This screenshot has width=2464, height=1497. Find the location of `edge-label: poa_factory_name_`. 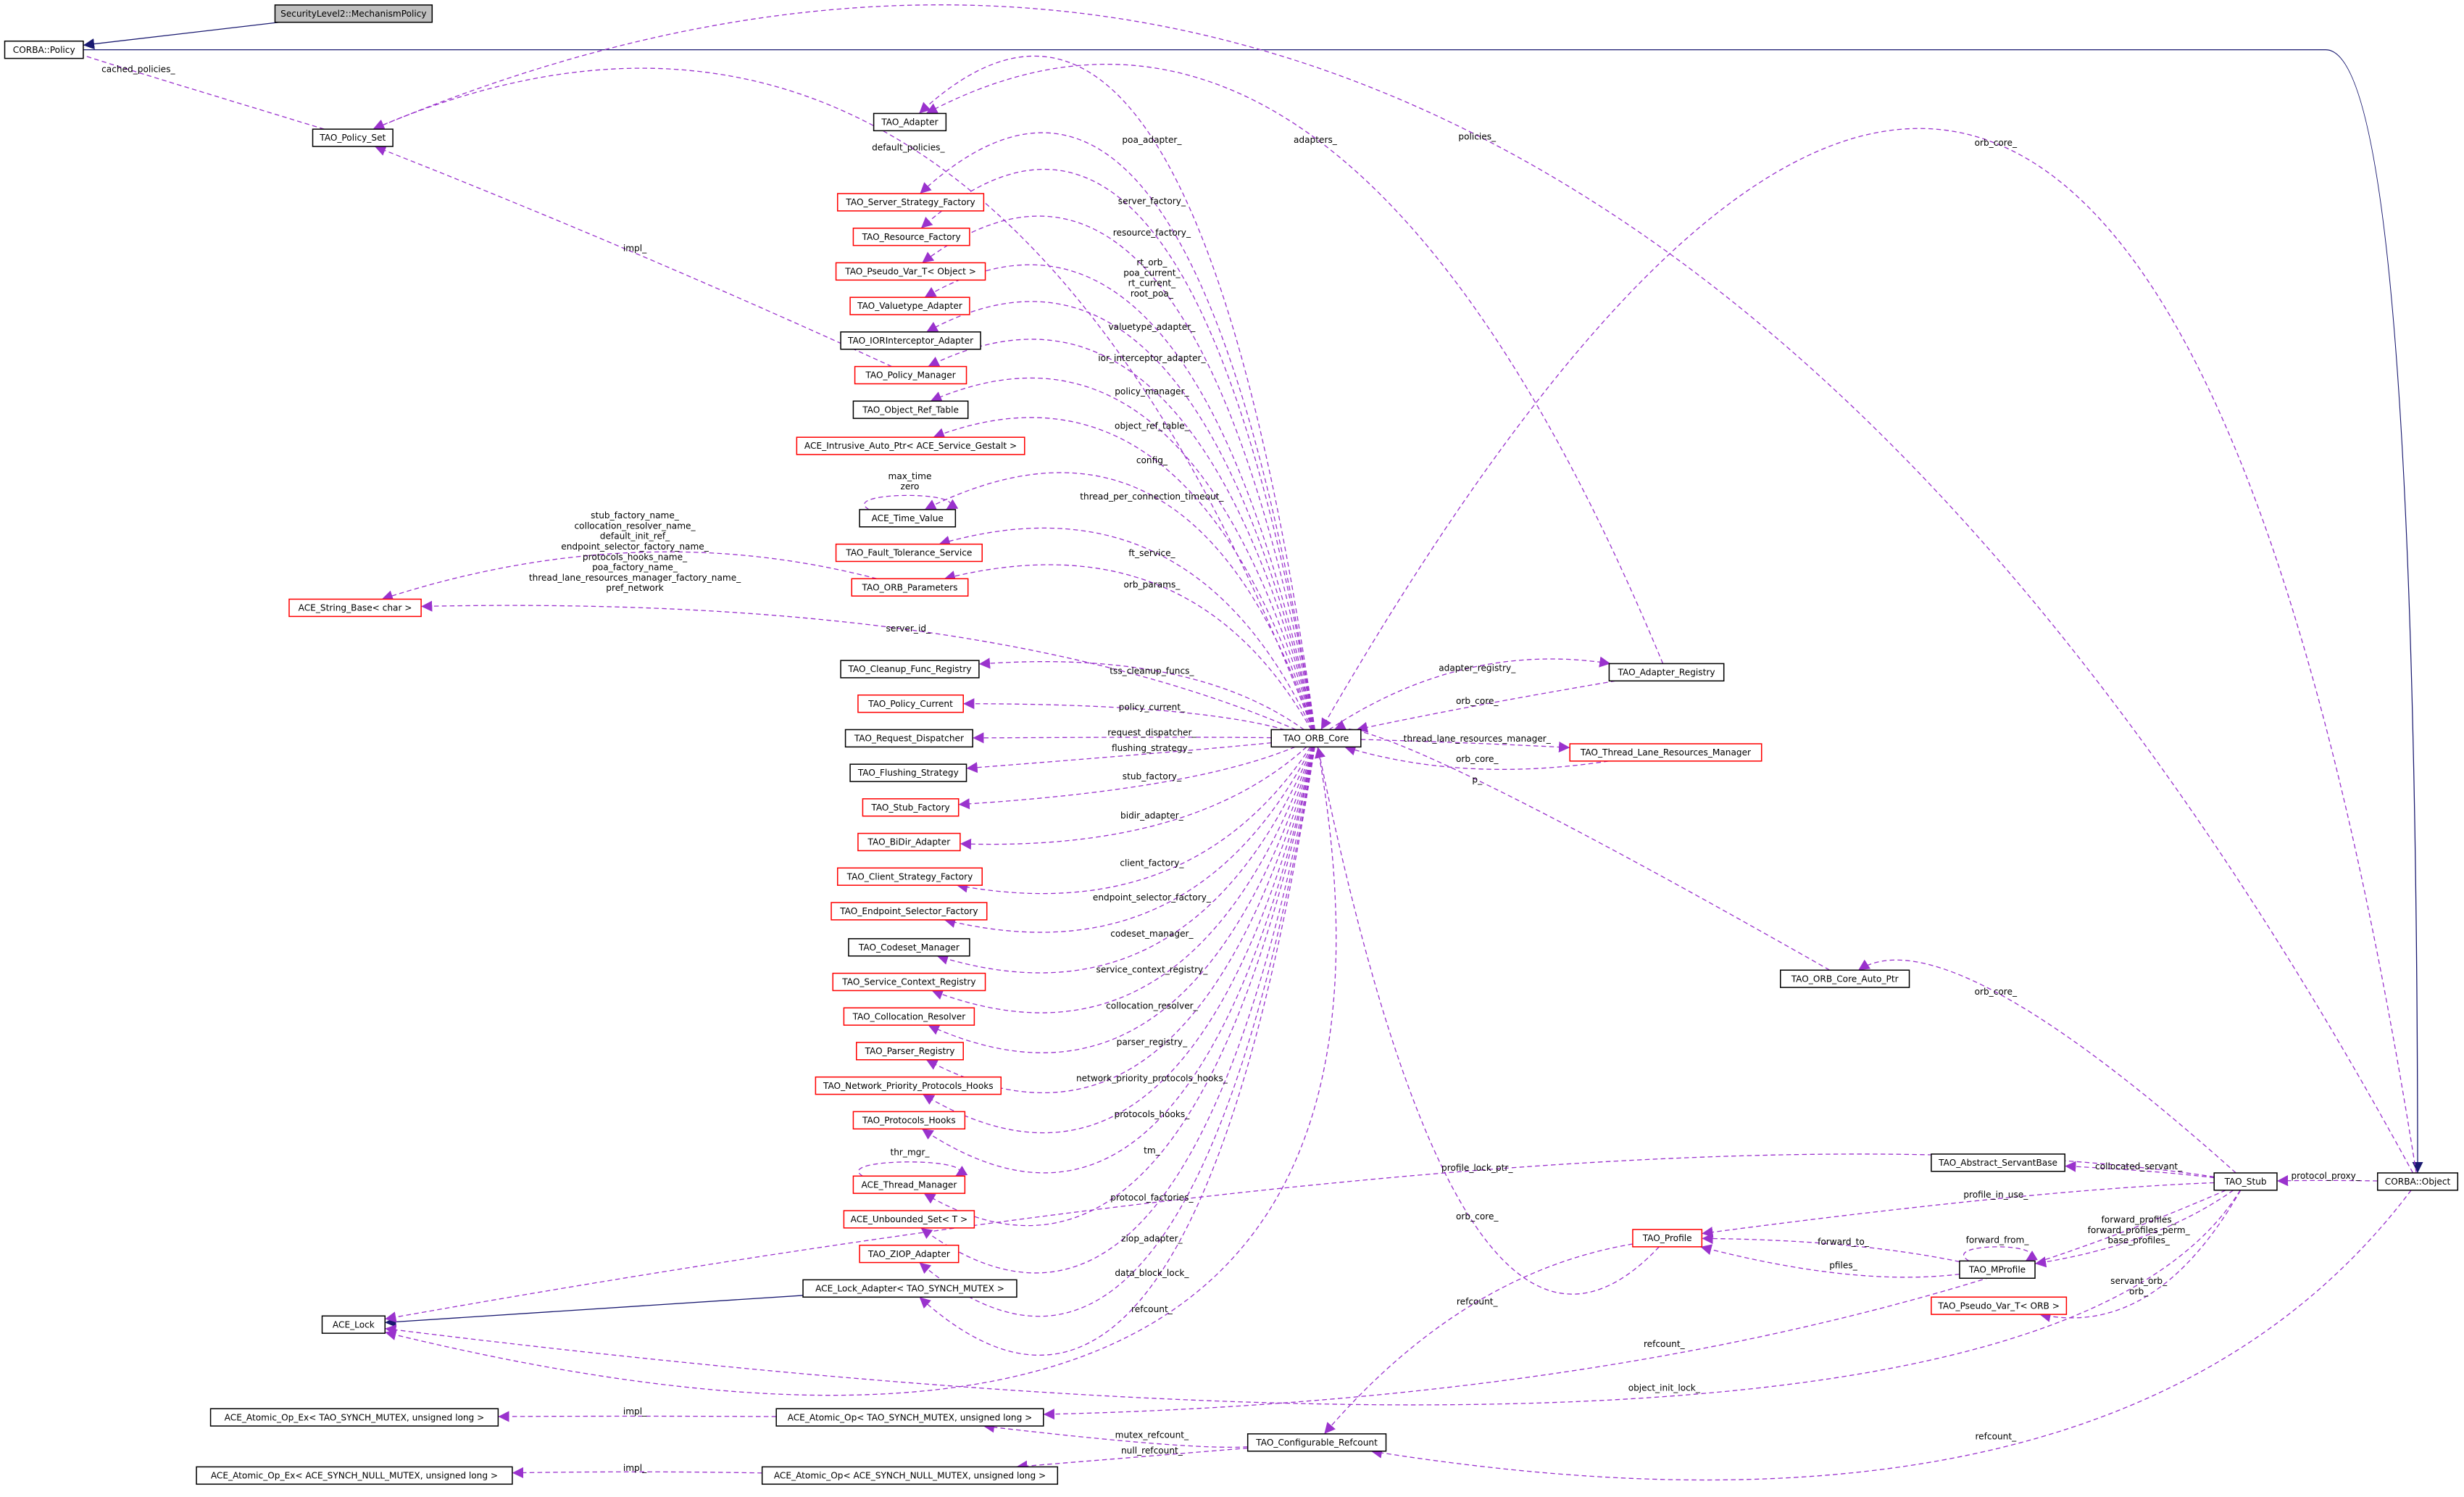

edge-label: poa_factory_name_ is located at coordinates (635, 568).